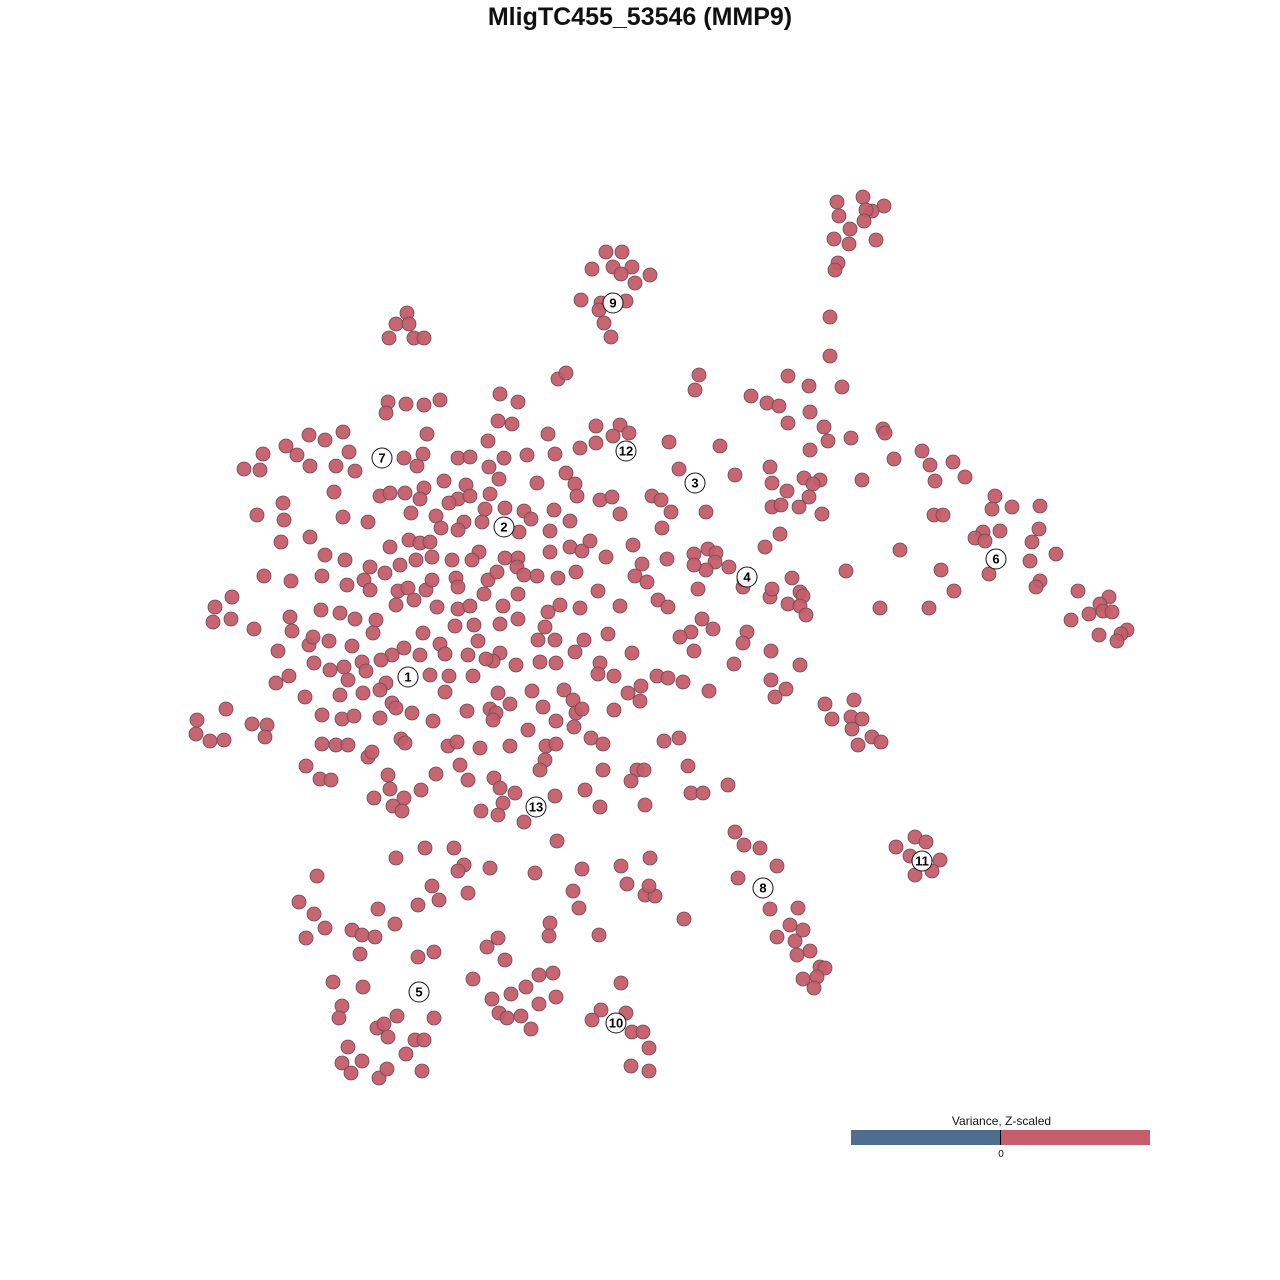  I want to click on cluster-label-text: 2, so click(503, 527).